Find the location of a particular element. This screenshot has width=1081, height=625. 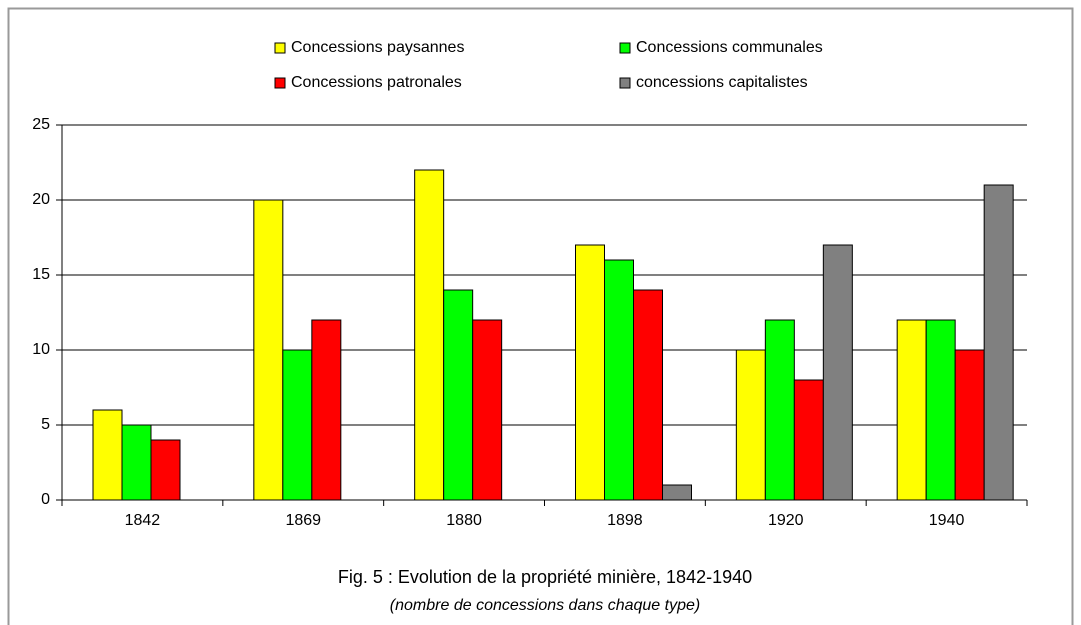

x-tick-label: 1842 is located at coordinates (143, 520).